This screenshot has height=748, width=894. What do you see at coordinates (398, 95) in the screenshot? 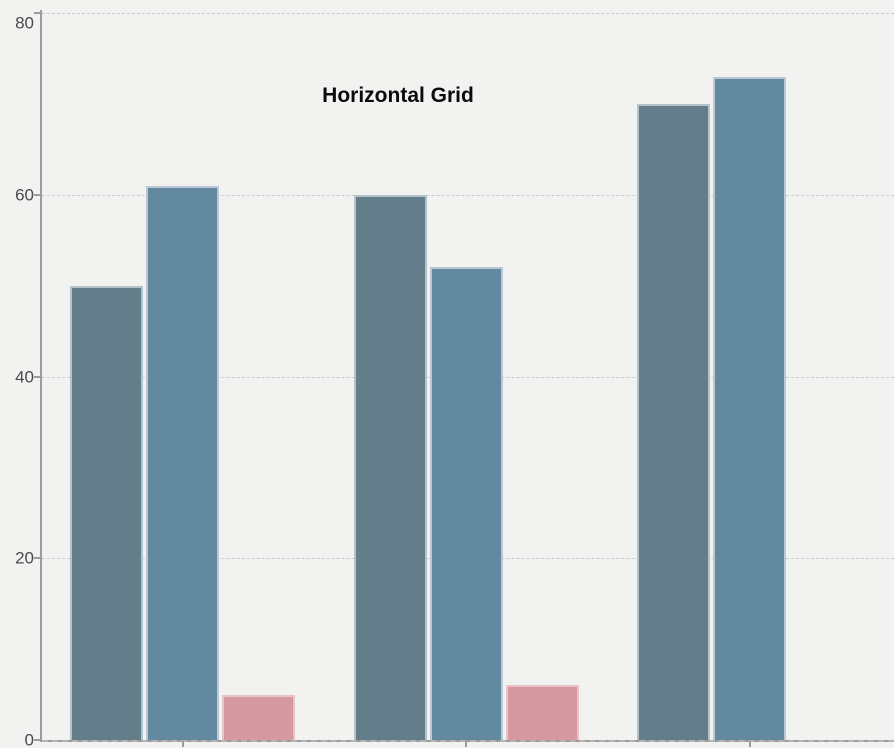
I see `chart-title: Horizontal Grid` at bounding box center [398, 95].